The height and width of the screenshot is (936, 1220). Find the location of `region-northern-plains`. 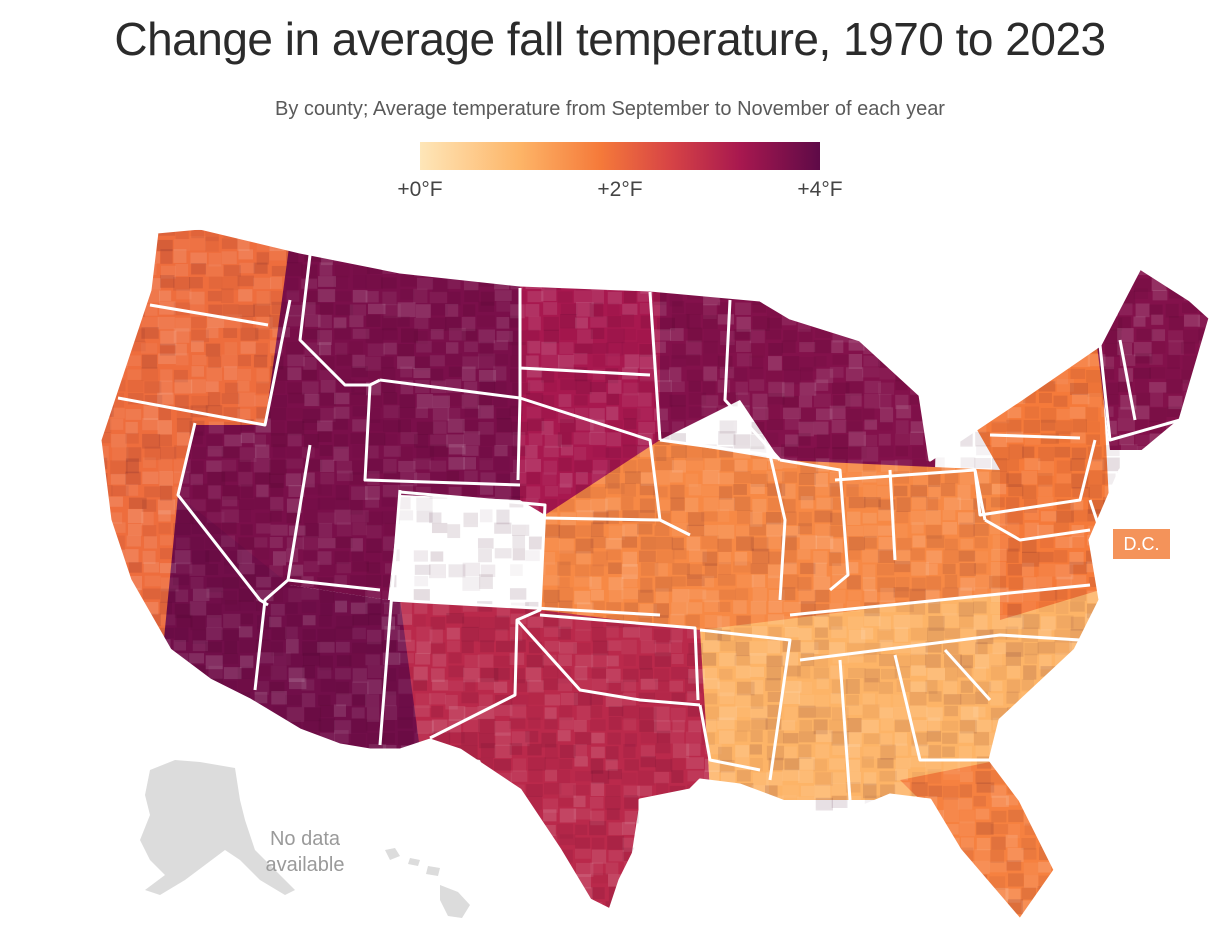

region-northern-plains is located at coordinates (590, 390).